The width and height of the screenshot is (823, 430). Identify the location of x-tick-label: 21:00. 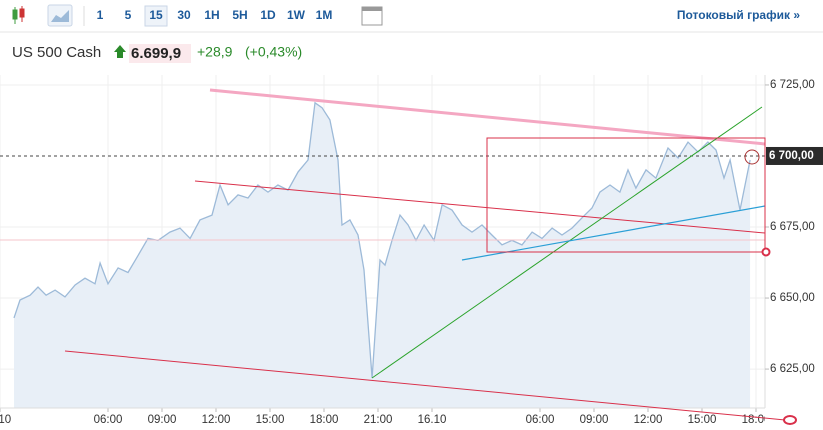
(378, 420).